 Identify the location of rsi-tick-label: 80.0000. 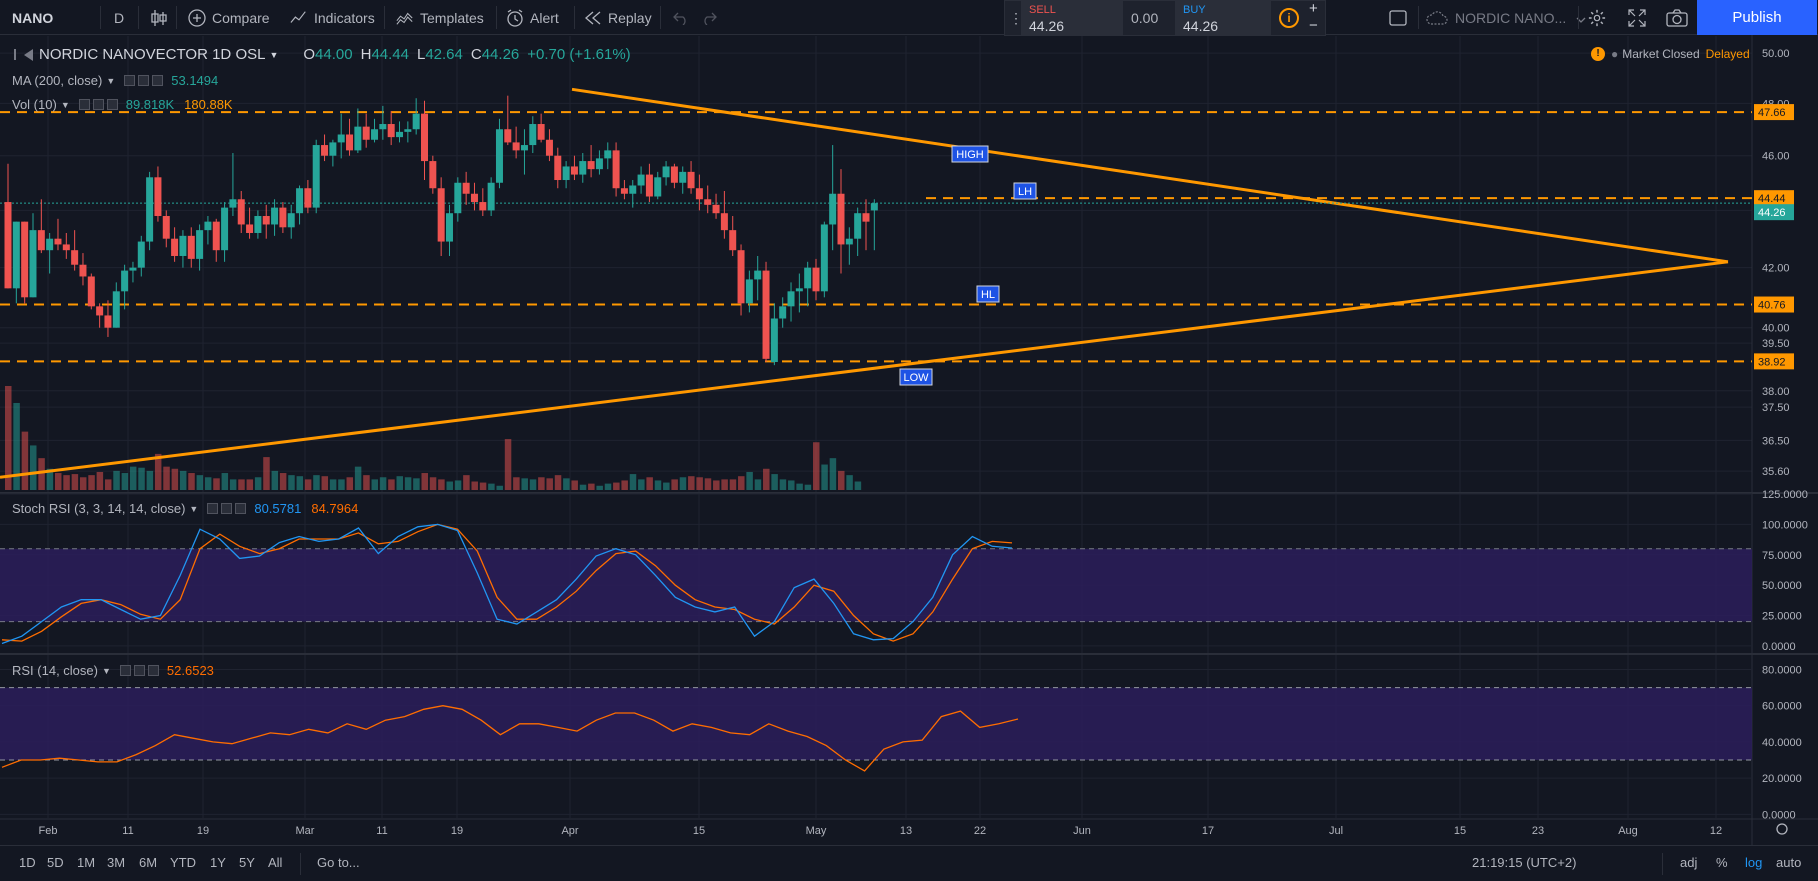
(1782, 670).